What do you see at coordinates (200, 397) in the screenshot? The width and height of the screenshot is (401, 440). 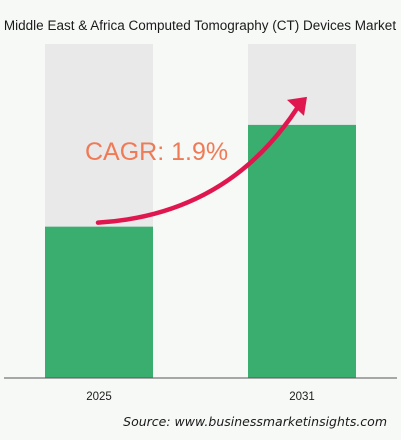 I see `x-axis-ticks: 2025 2031` at bounding box center [200, 397].